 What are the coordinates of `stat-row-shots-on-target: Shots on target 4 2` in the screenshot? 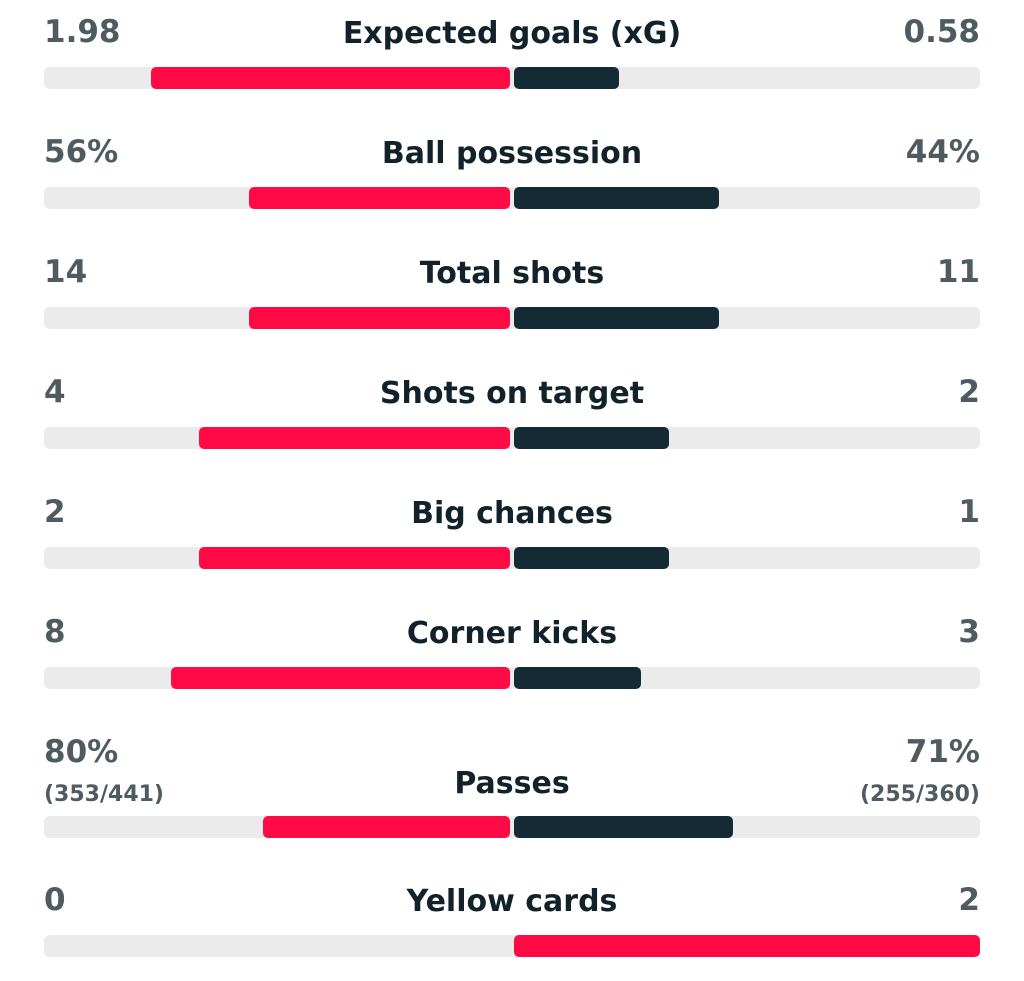 It's located at (512, 410).